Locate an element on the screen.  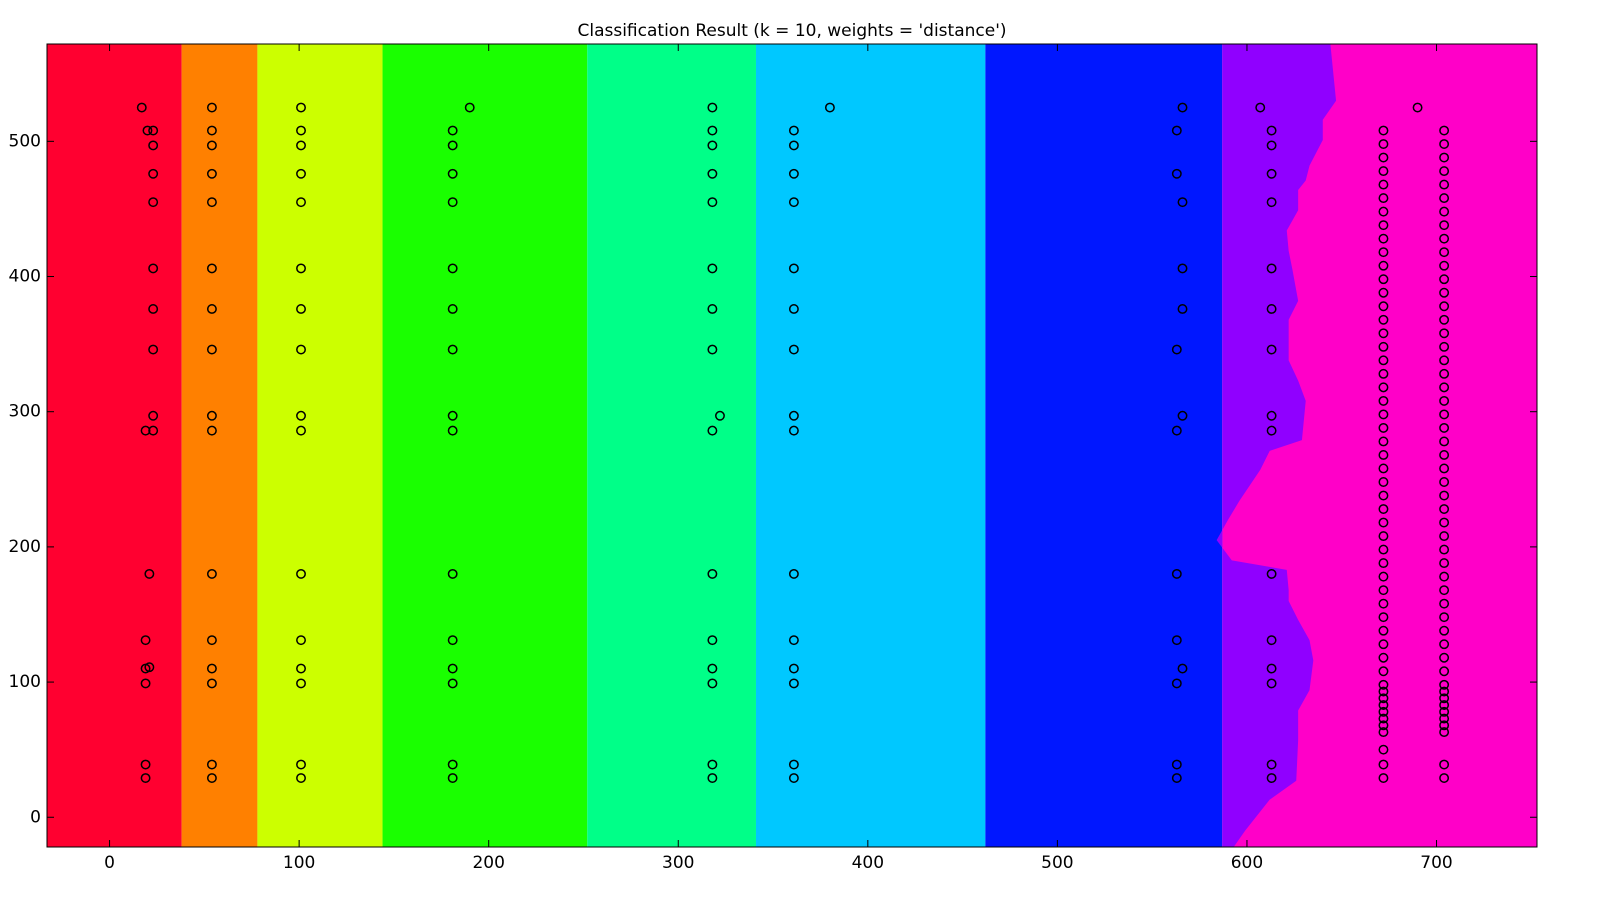
x-tick-label: 400 is located at coordinates (868, 863).